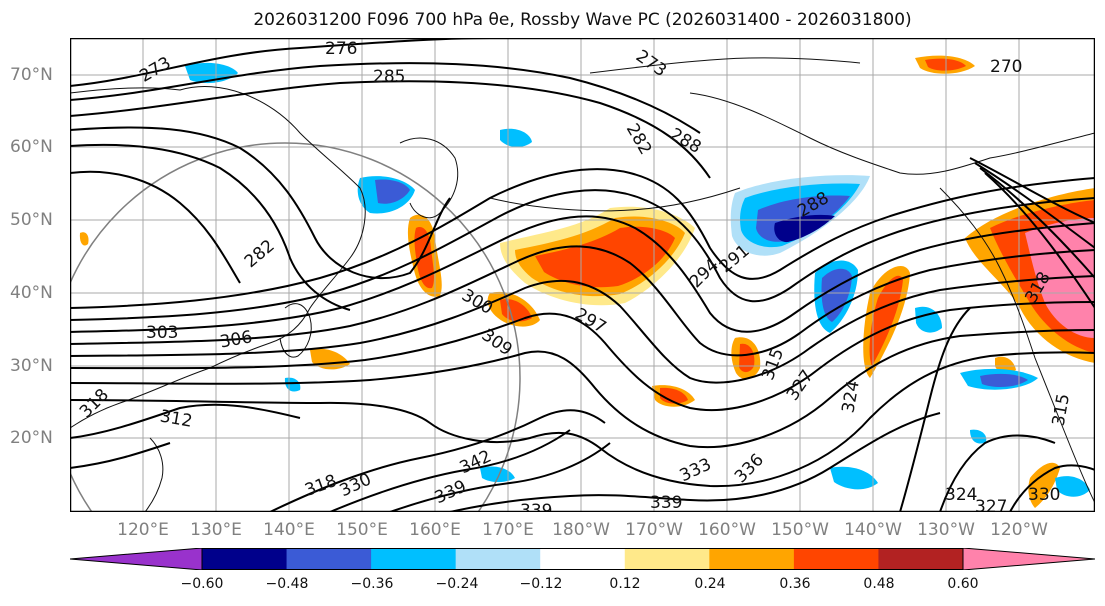 The image size is (1105, 606). What do you see at coordinates (725, 65) in the screenshot?
I see `coastline-arctic` at bounding box center [725, 65].